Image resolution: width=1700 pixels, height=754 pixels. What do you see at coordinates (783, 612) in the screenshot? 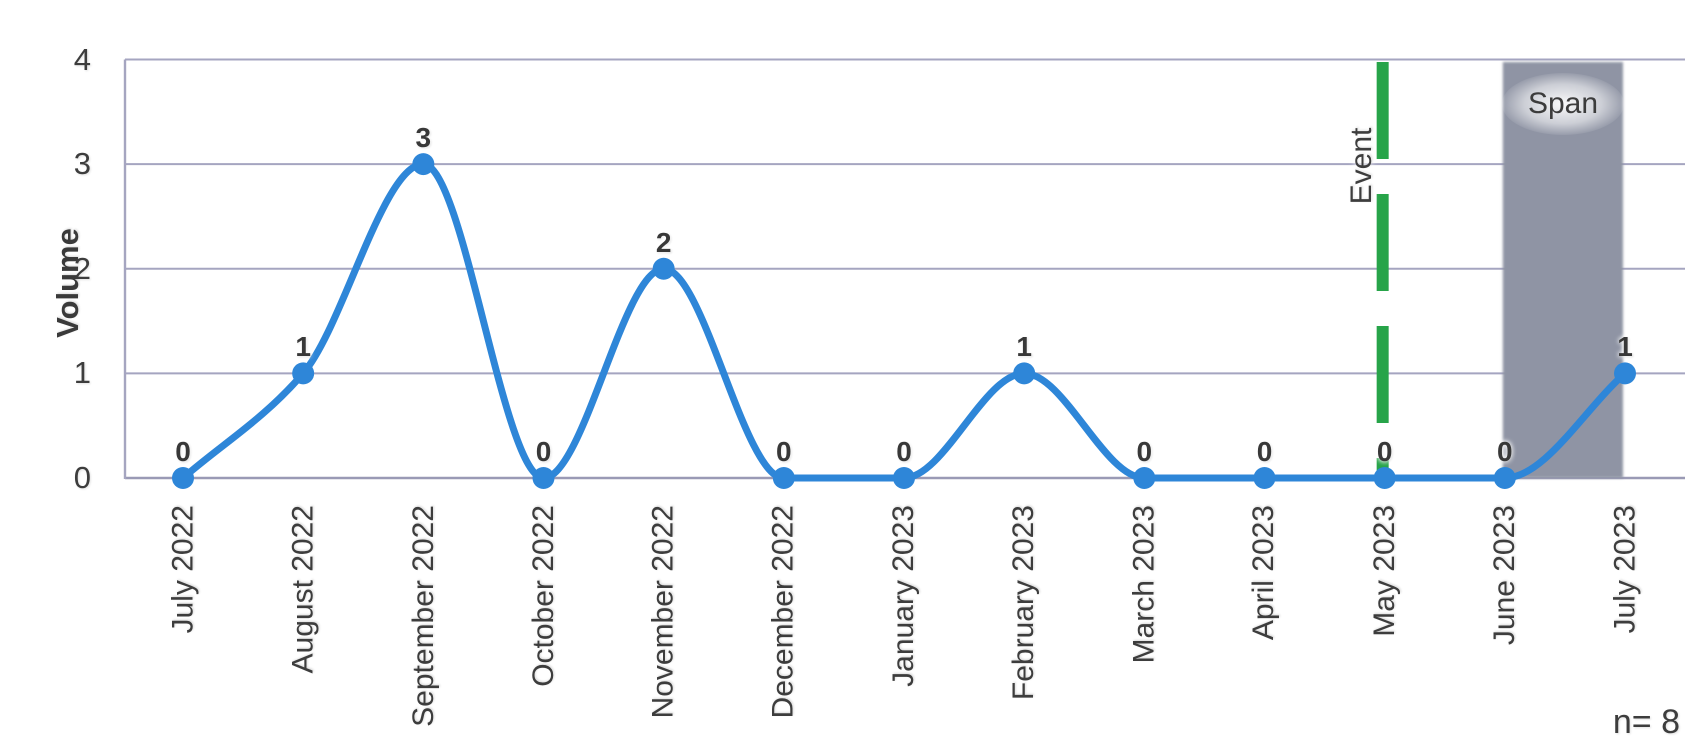
I see `x-tick-label: December 2022` at bounding box center [783, 612].